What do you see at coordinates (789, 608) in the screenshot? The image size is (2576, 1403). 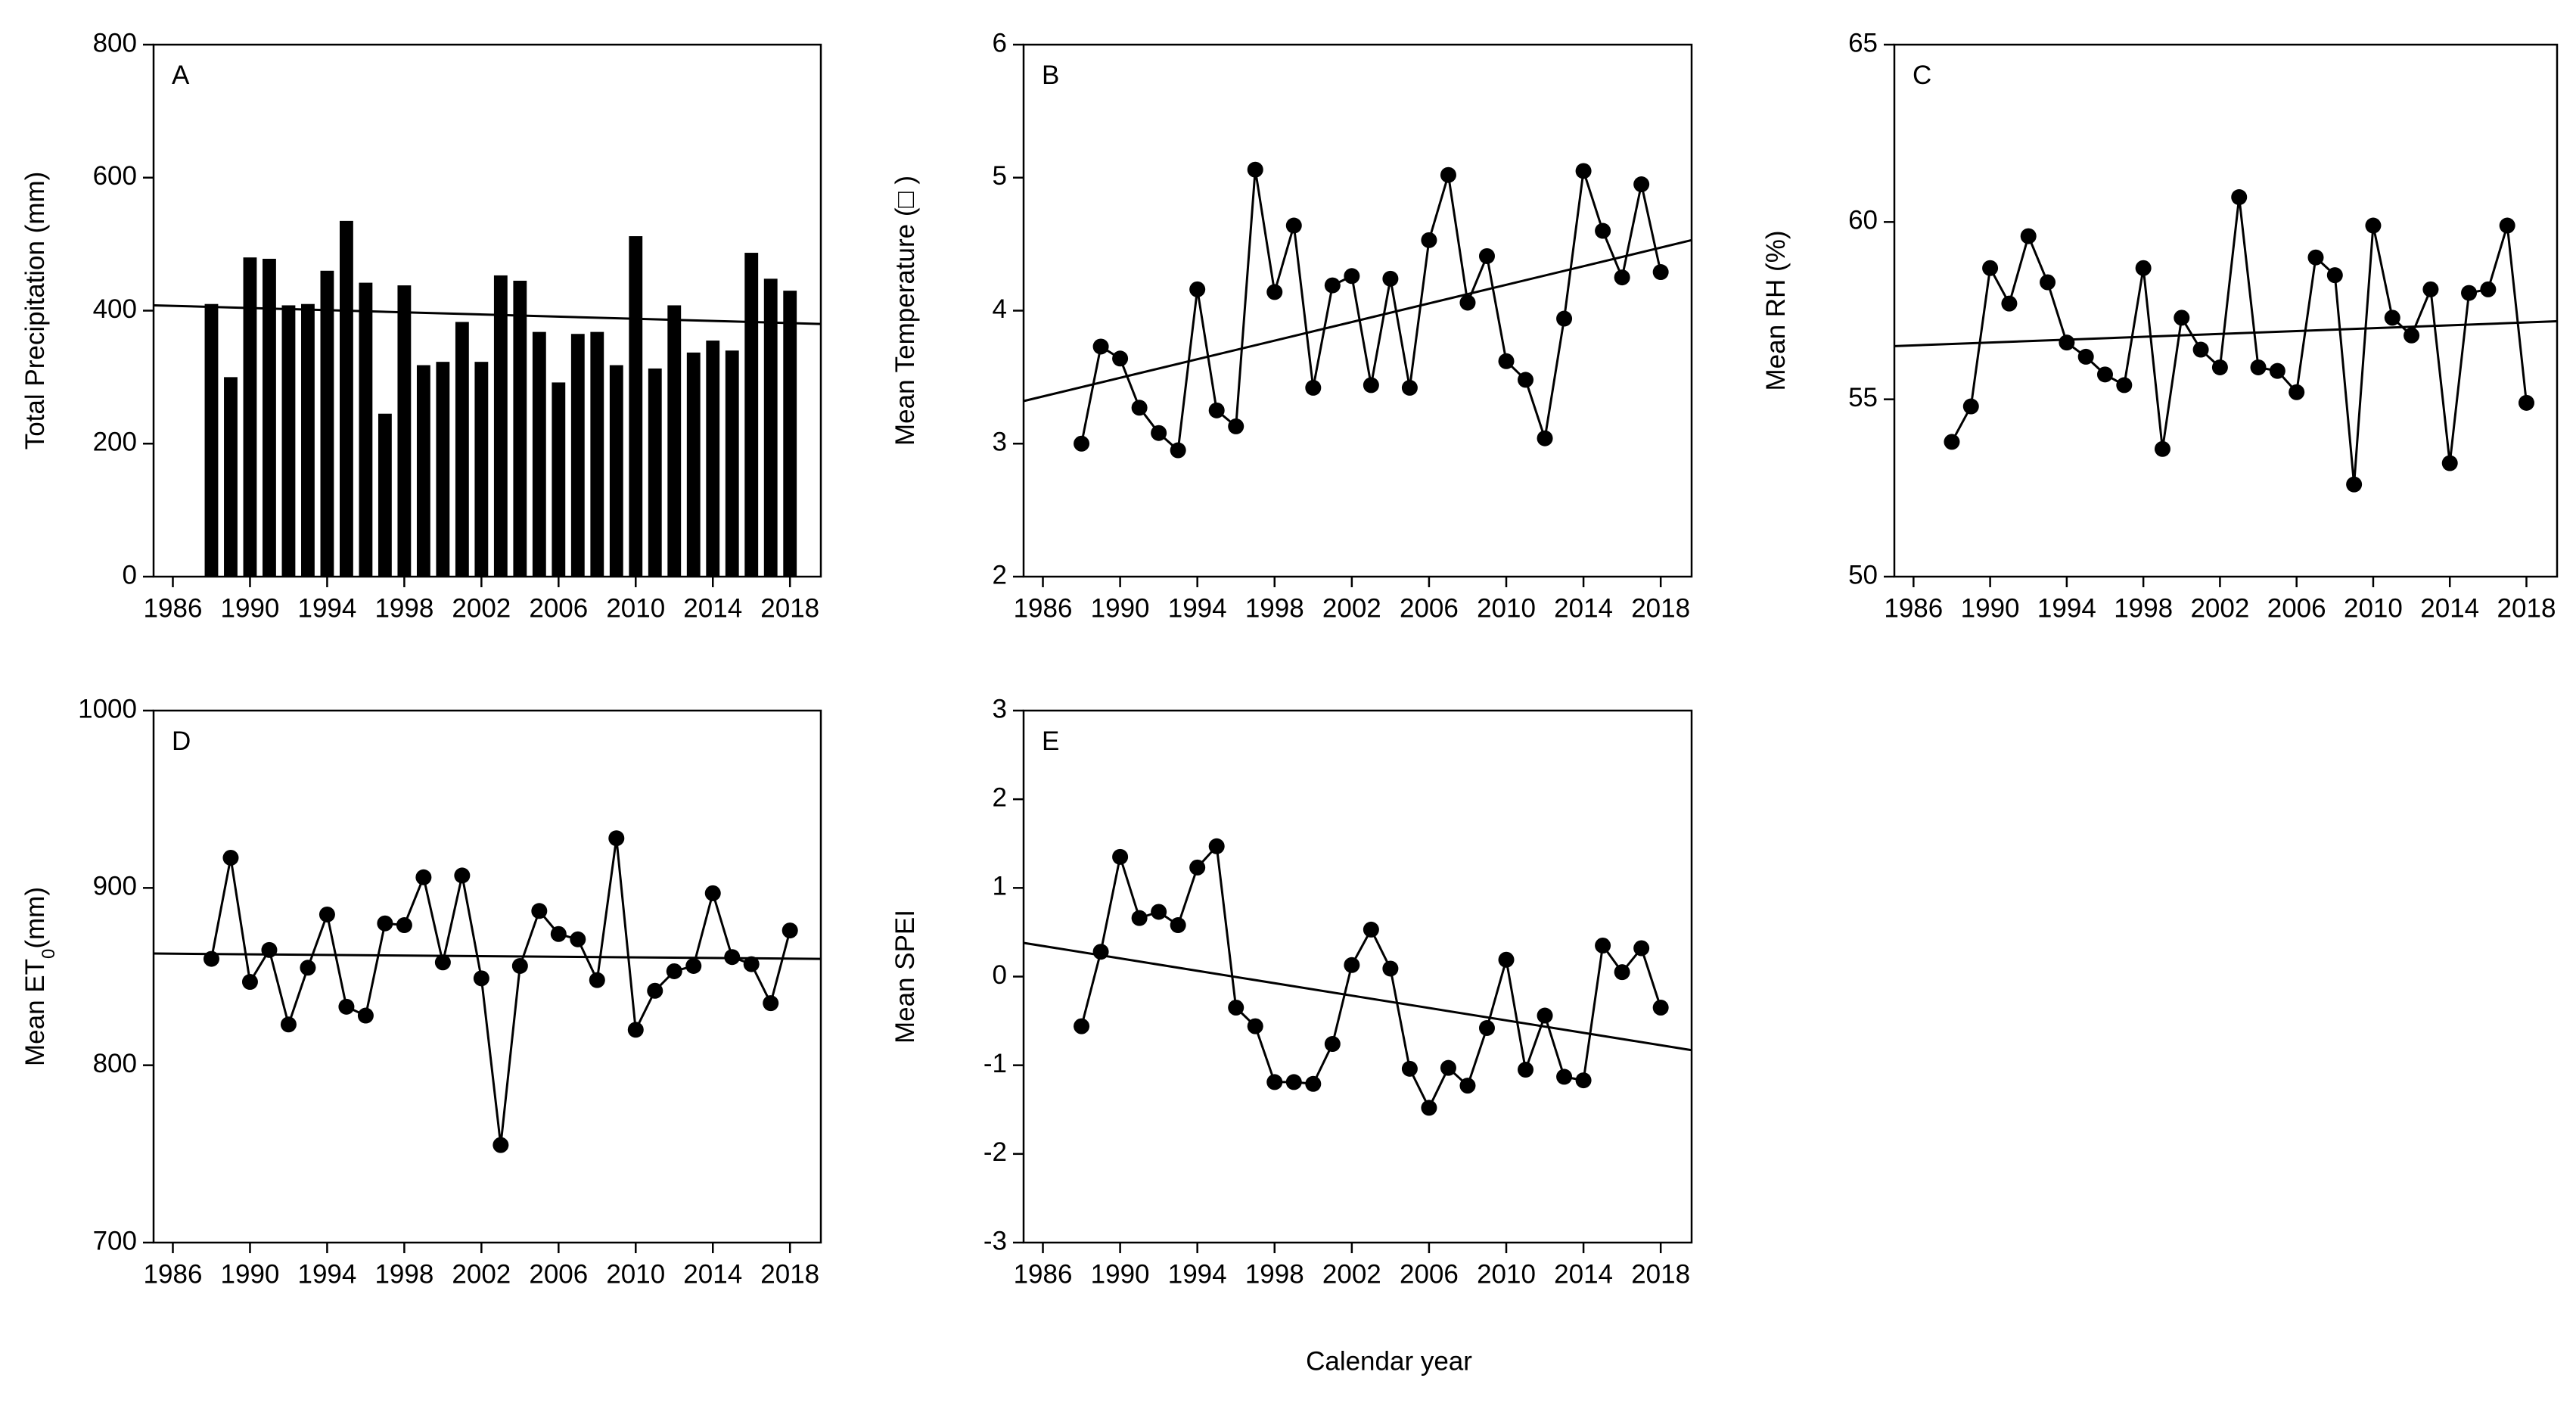 I see `x-tick-label: 2018` at bounding box center [789, 608].